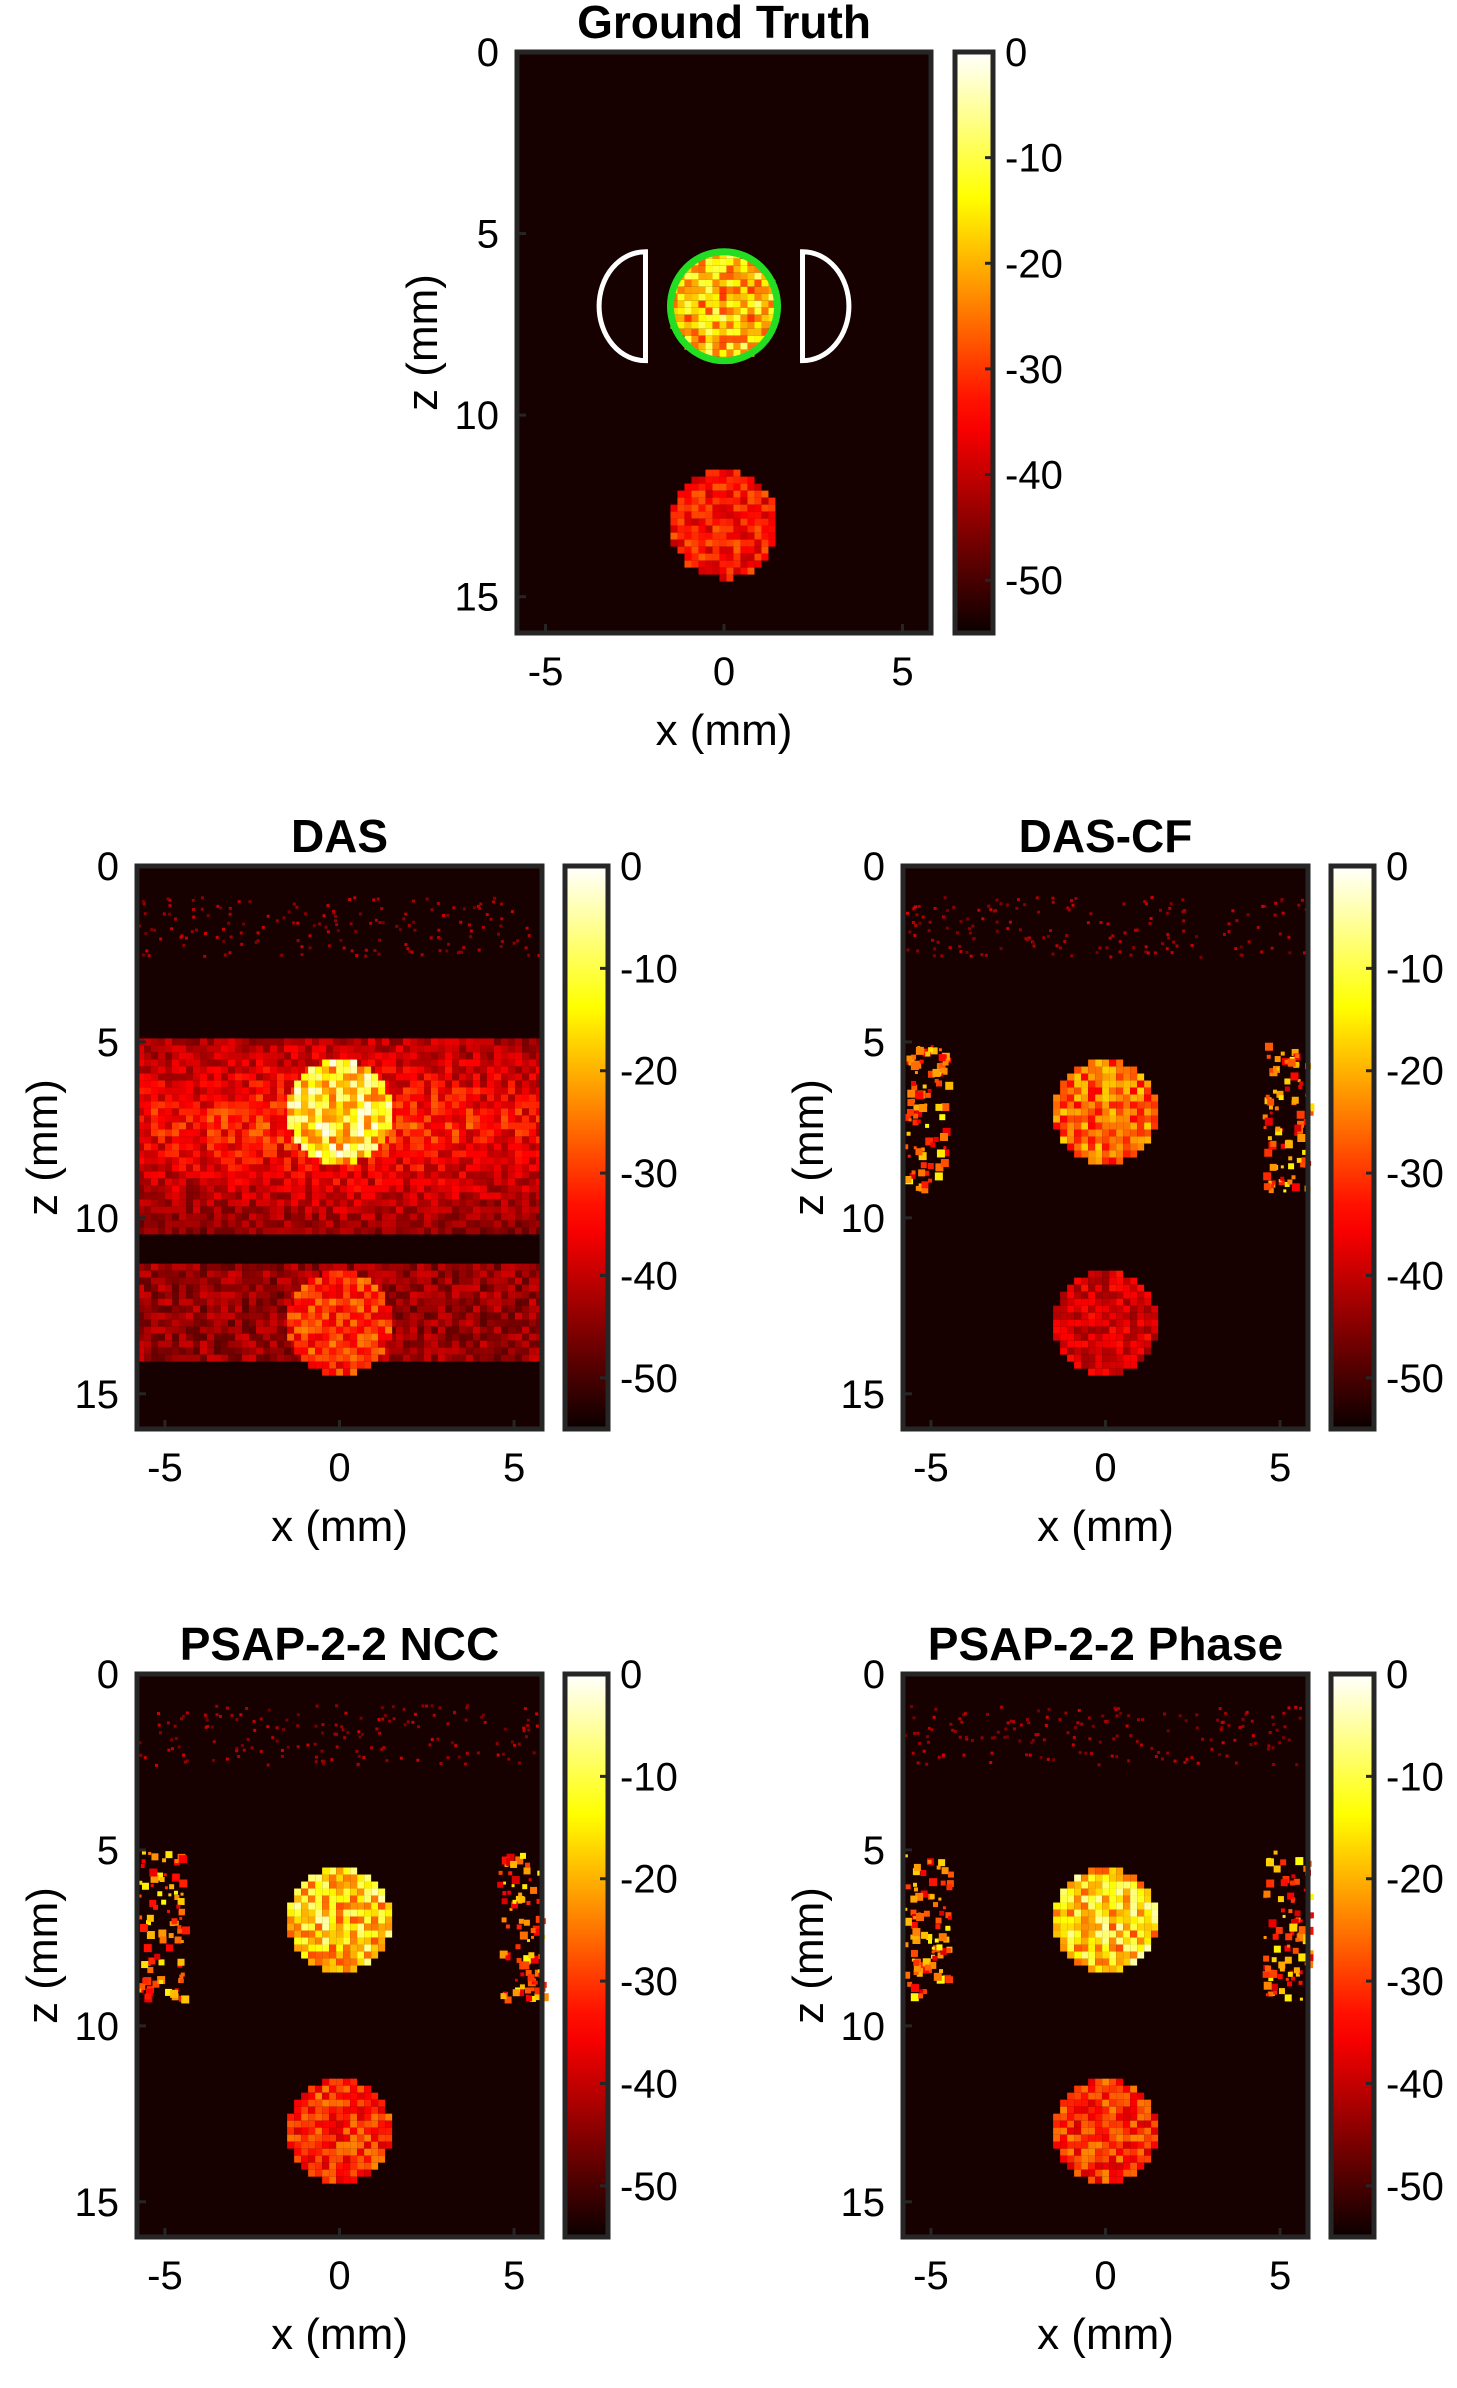 This screenshot has height=2388, width=1457. I want to click on panel-title: PSAP-2-2 NCC, so click(340, 1644).